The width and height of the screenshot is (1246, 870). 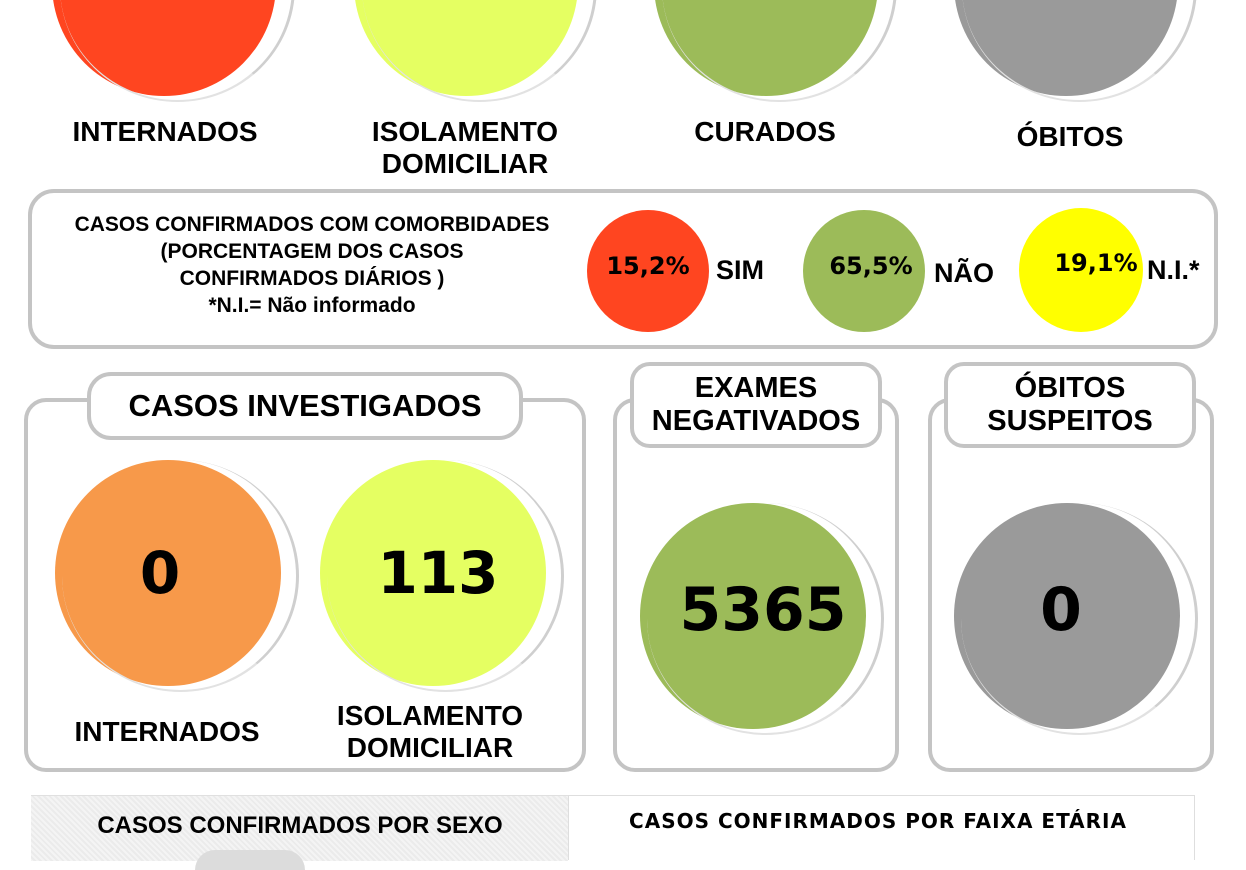 I want to click on comorbidities-title-line: CASOS CONFIRMADOS COM COMORBIDADES, so click(x=312, y=224).